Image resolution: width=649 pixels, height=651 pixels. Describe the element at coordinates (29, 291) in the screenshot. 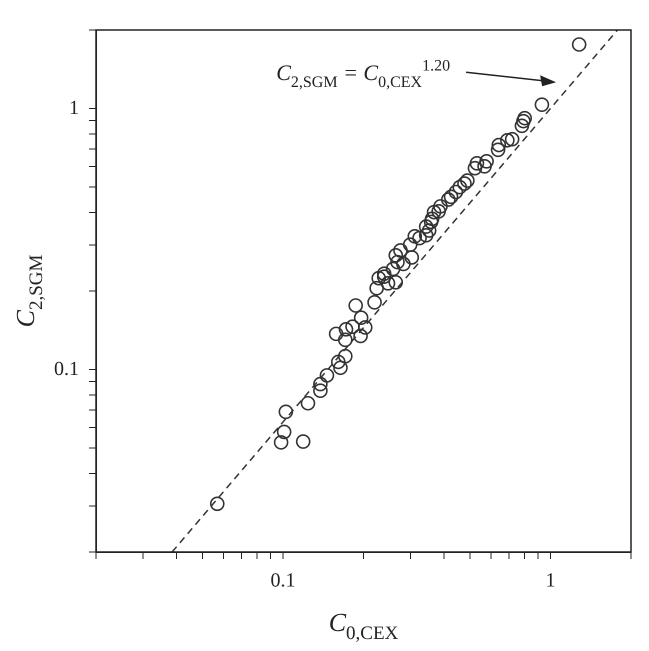

I see `y-axis-title: C2,SGM` at that location.